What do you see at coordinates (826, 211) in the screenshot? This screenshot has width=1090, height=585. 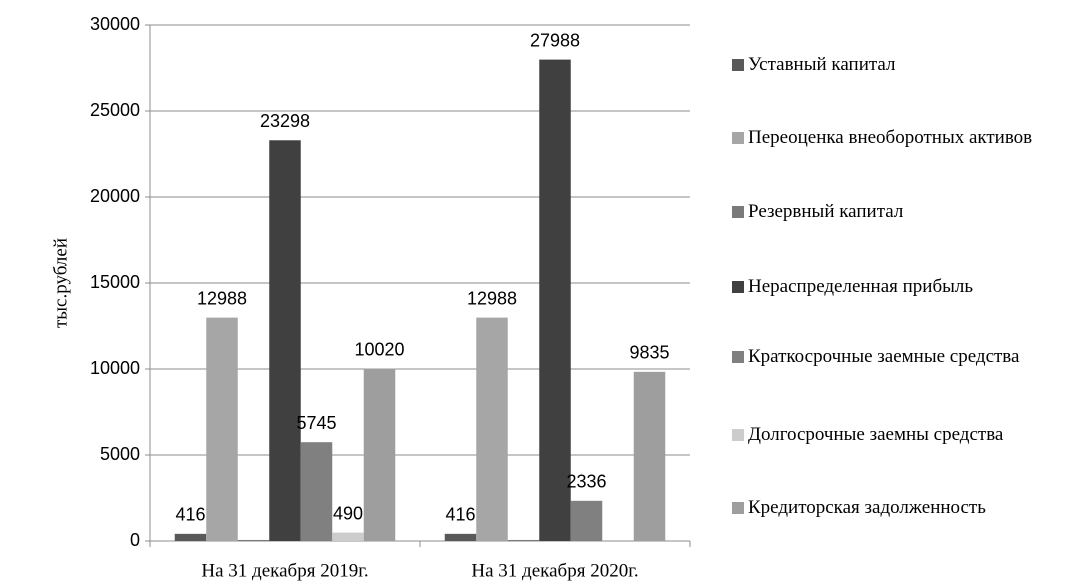 I see `legend-label: Резервный капитал` at bounding box center [826, 211].